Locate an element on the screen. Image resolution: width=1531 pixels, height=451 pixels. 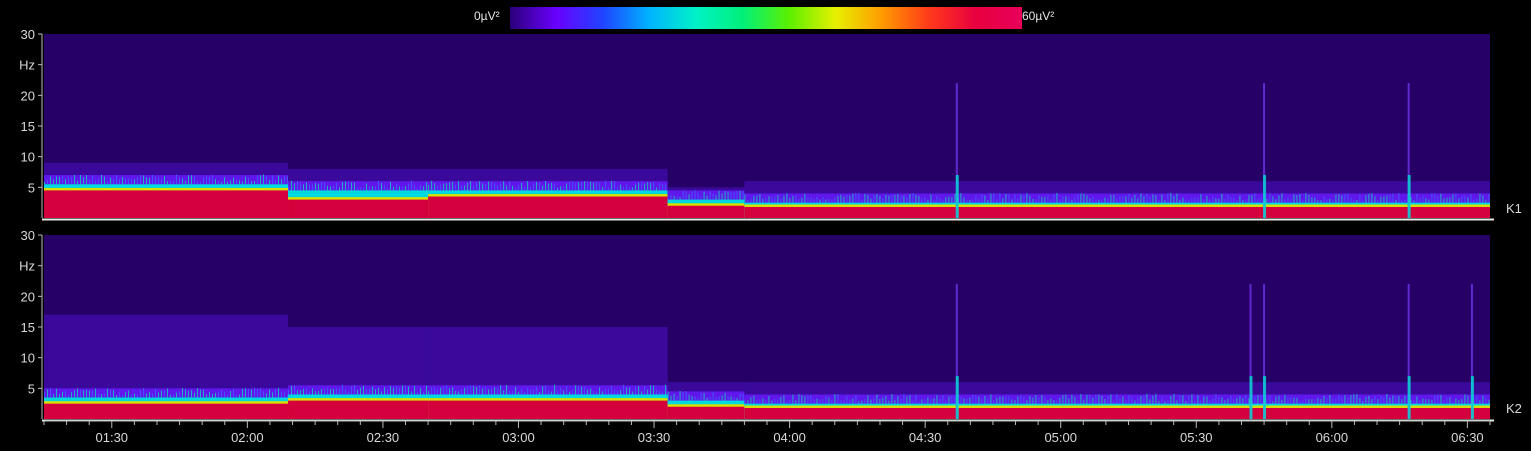
x-tick-label: 03:30 is located at coordinates (654, 437).